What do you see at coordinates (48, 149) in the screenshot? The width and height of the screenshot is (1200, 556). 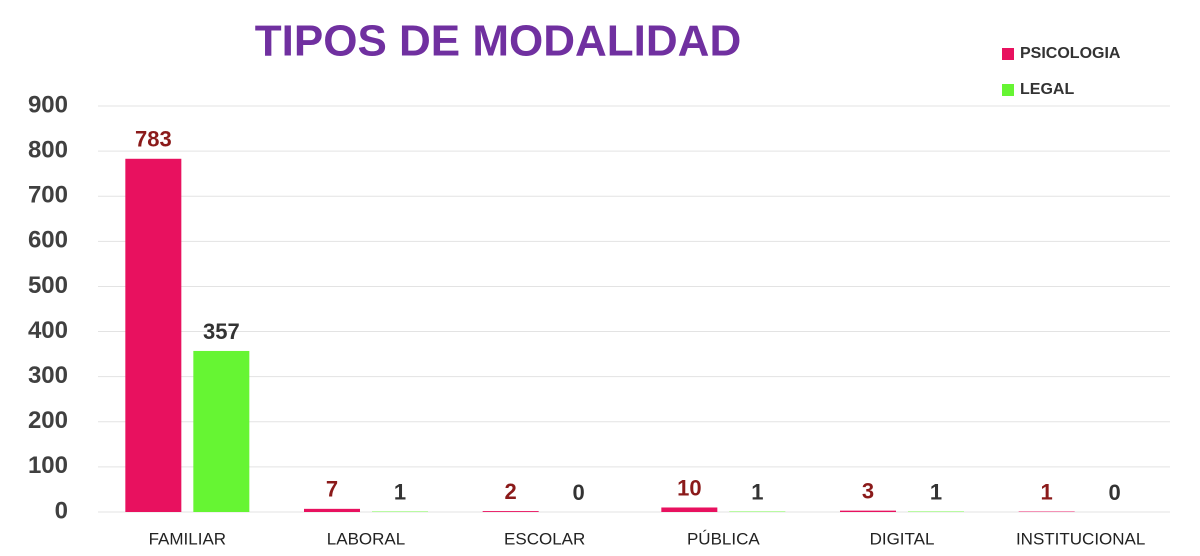 I see `y-tick-label: 800` at bounding box center [48, 149].